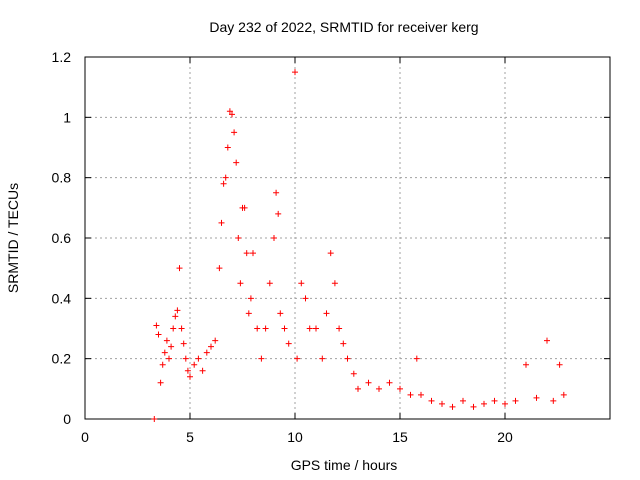  Describe the element at coordinates (344, 465) in the screenshot. I see `x-axis-label: GPS time / hours` at that location.